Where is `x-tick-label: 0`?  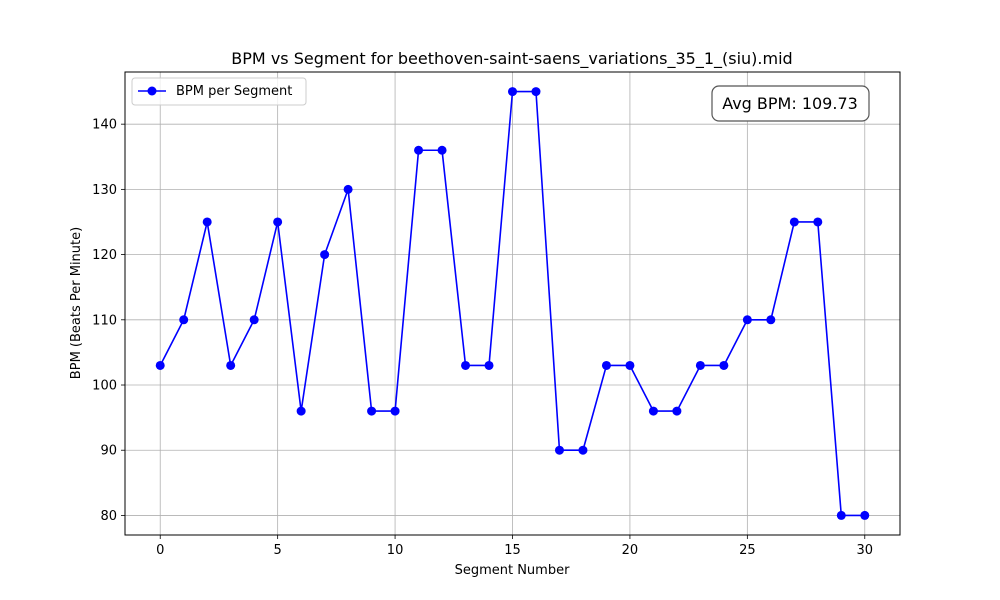 x-tick-label: 0 is located at coordinates (160, 550).